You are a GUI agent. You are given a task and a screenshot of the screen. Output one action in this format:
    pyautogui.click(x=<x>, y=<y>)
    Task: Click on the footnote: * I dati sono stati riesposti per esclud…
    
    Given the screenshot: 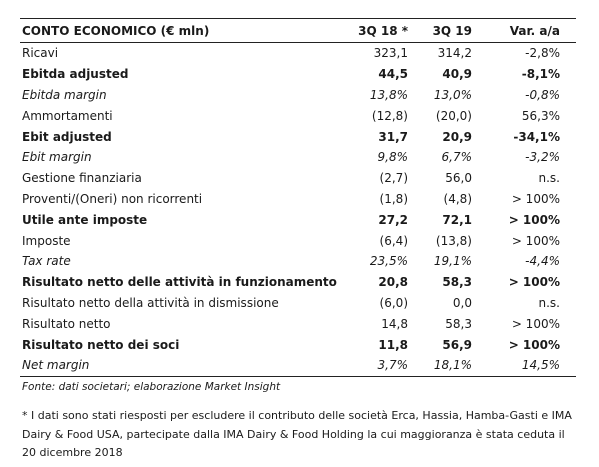 What is the action you would take?
    pyautogui.click(x=297, y=434)
    